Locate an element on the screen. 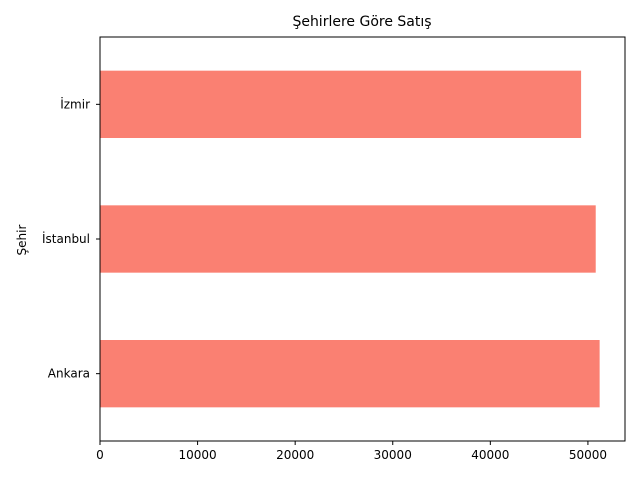 Image resolution: width=640 pixels, height=480 pixels. x-tick-label-2: 20000 is located at coordinates (295, 455).